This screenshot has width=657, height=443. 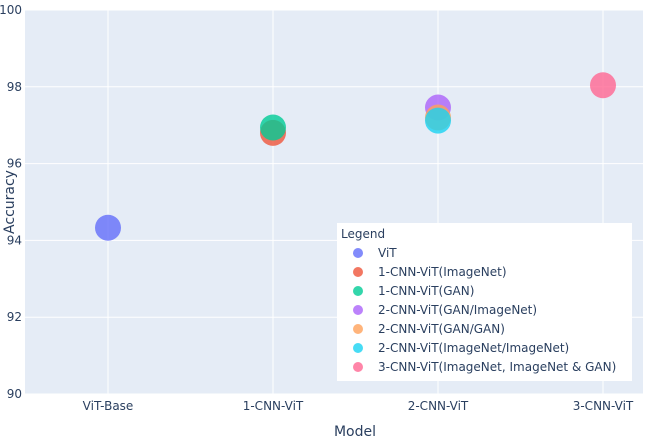 What do you see at coordinates (363, 234) in the screenshot?
I see `legend-title: Legend` at bounding box center [363, 234].